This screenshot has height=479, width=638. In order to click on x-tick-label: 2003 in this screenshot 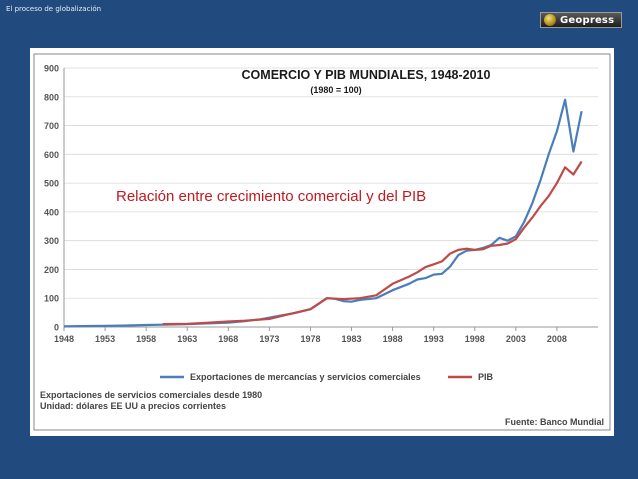, I will do `click(516, 339)`.